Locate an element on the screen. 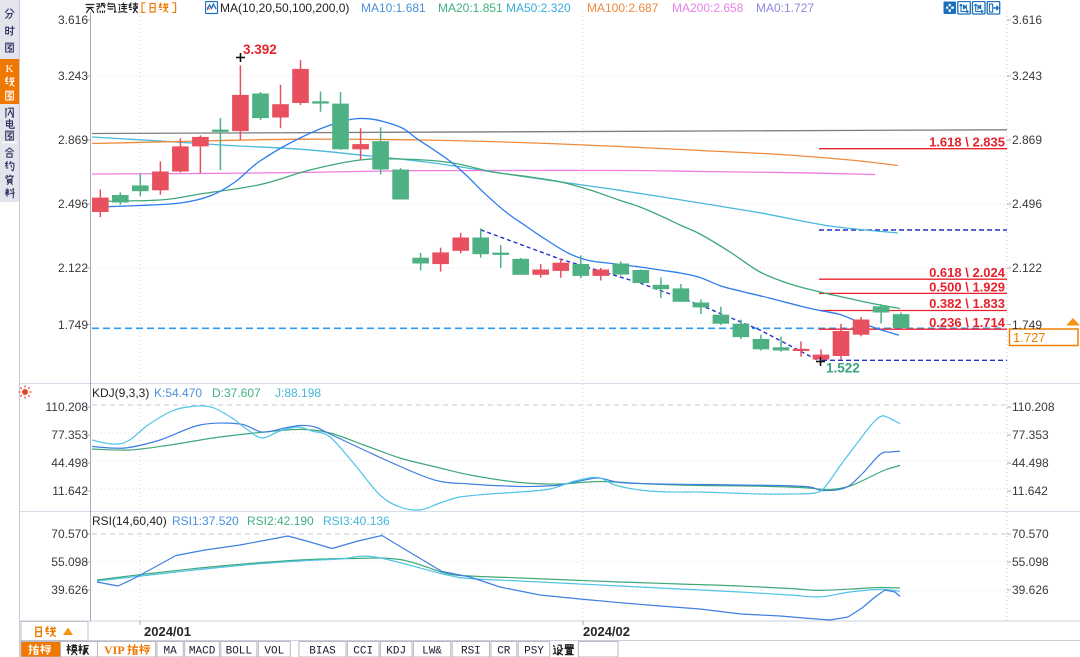 The height and width of the screenshot is (657, 1080). svg-text: BOLL is located at coordinates (239, 651).